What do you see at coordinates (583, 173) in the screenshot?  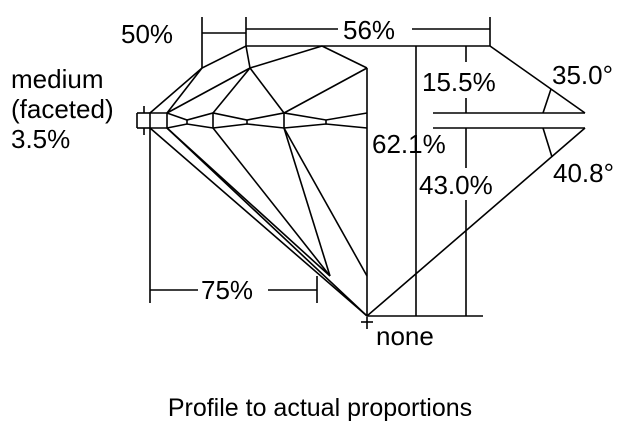 I see `pavilion-angle-label: 40.8°` at bounding box center [583, 173].